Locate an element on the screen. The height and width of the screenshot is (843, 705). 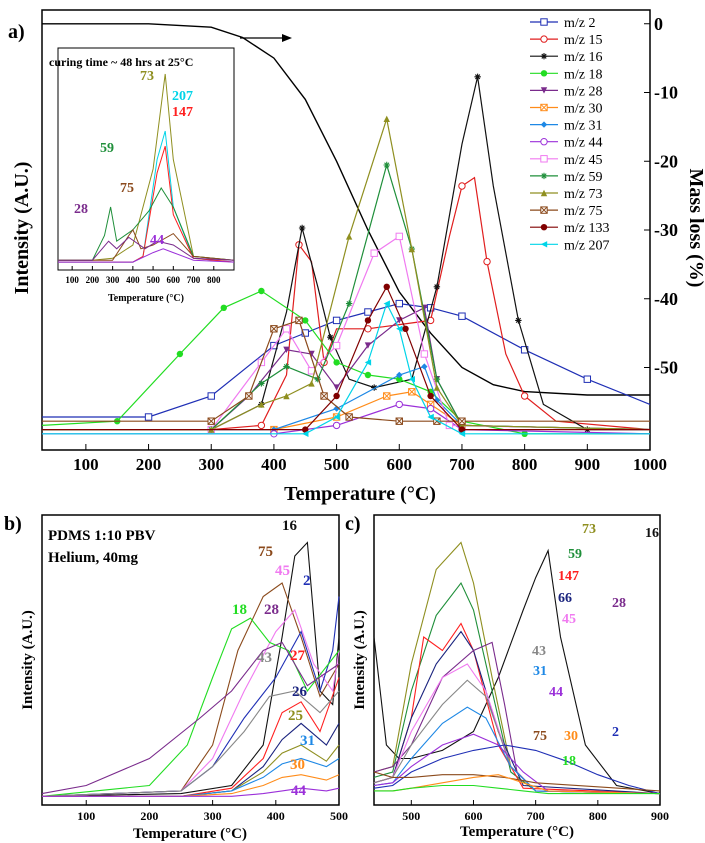
legend-label: m/z 16 is located at coordinates (583, 57).